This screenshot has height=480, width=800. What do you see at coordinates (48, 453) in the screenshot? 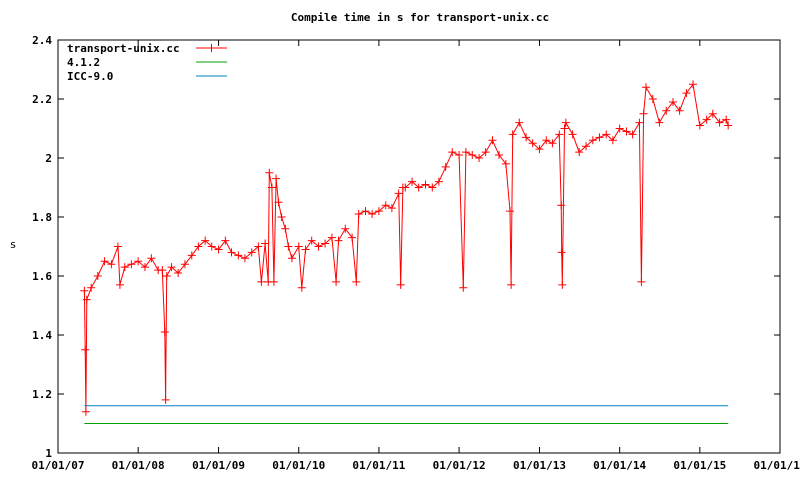
I see `y-tick-label: 1` at bounding box center [48, 453].